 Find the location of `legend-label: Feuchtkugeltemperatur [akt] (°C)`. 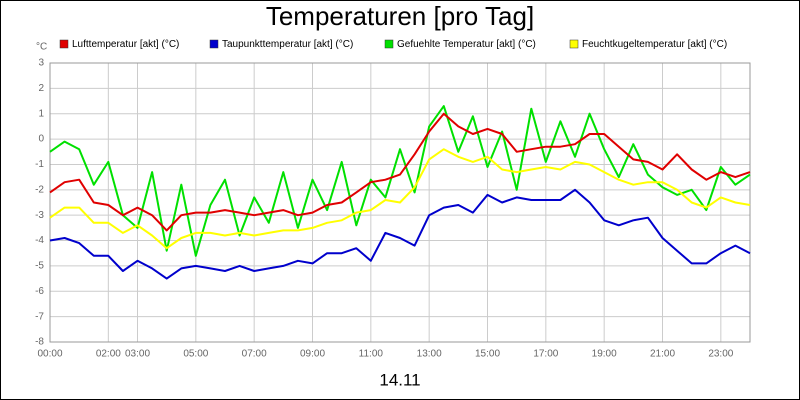

legend-label: Feuchtkugeltemperatur [akt] (°C) is located at coordinates (654, 44).